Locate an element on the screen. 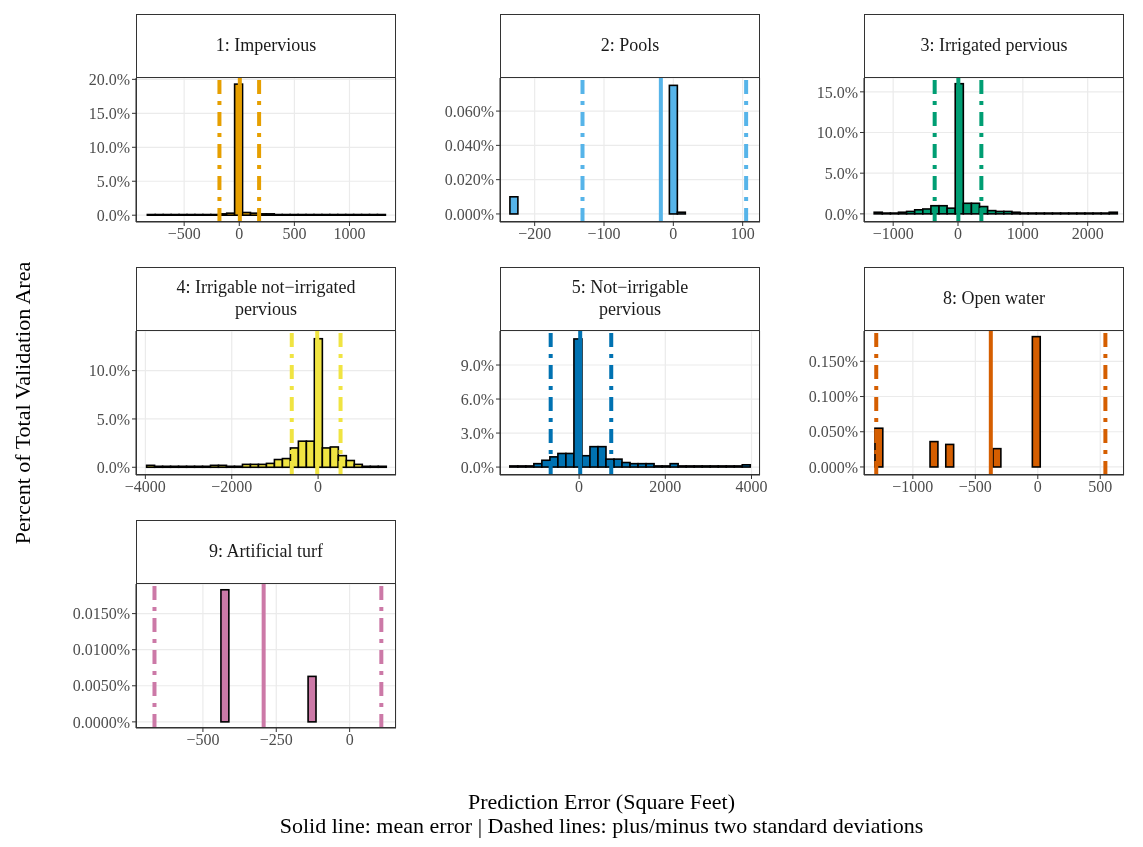  chart-title: 2: Pools is located at coordinates (630, 46).